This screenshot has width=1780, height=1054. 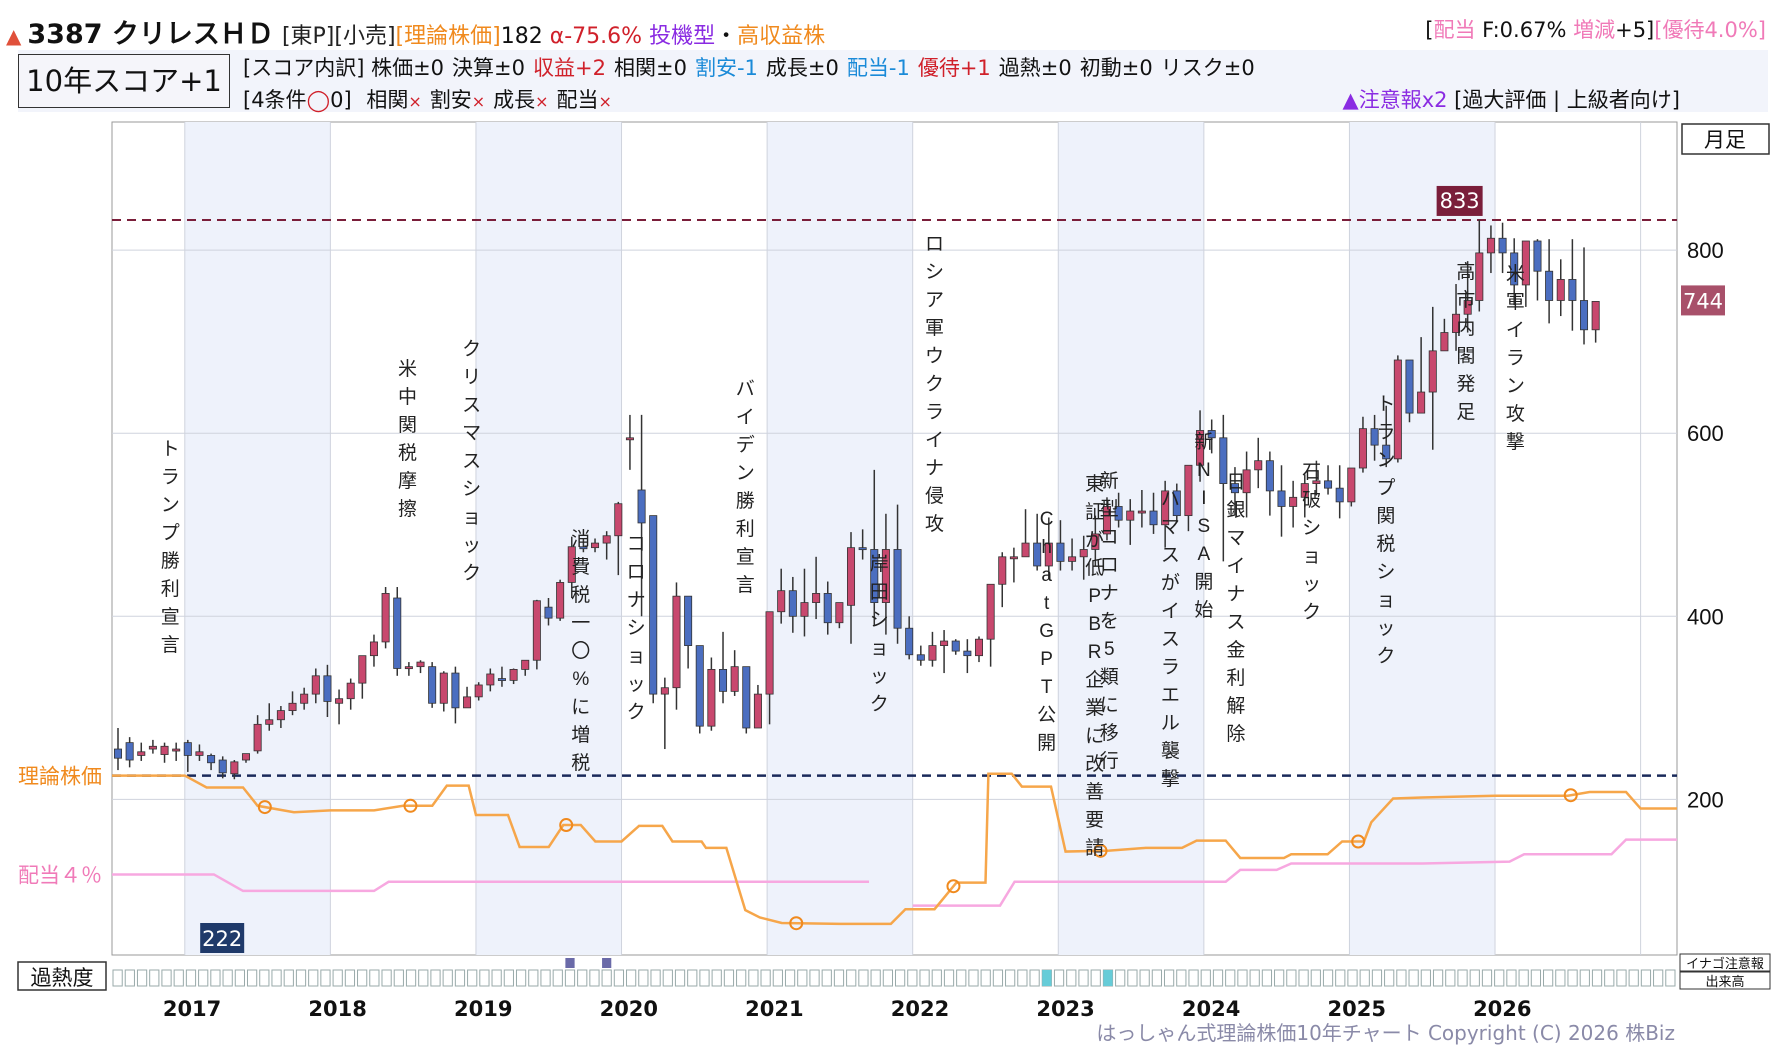 What do you see at coordinates (629, 1009) in the screenshot?
I see `x-tick-label: 2020` at bounding box center [629, 1009].